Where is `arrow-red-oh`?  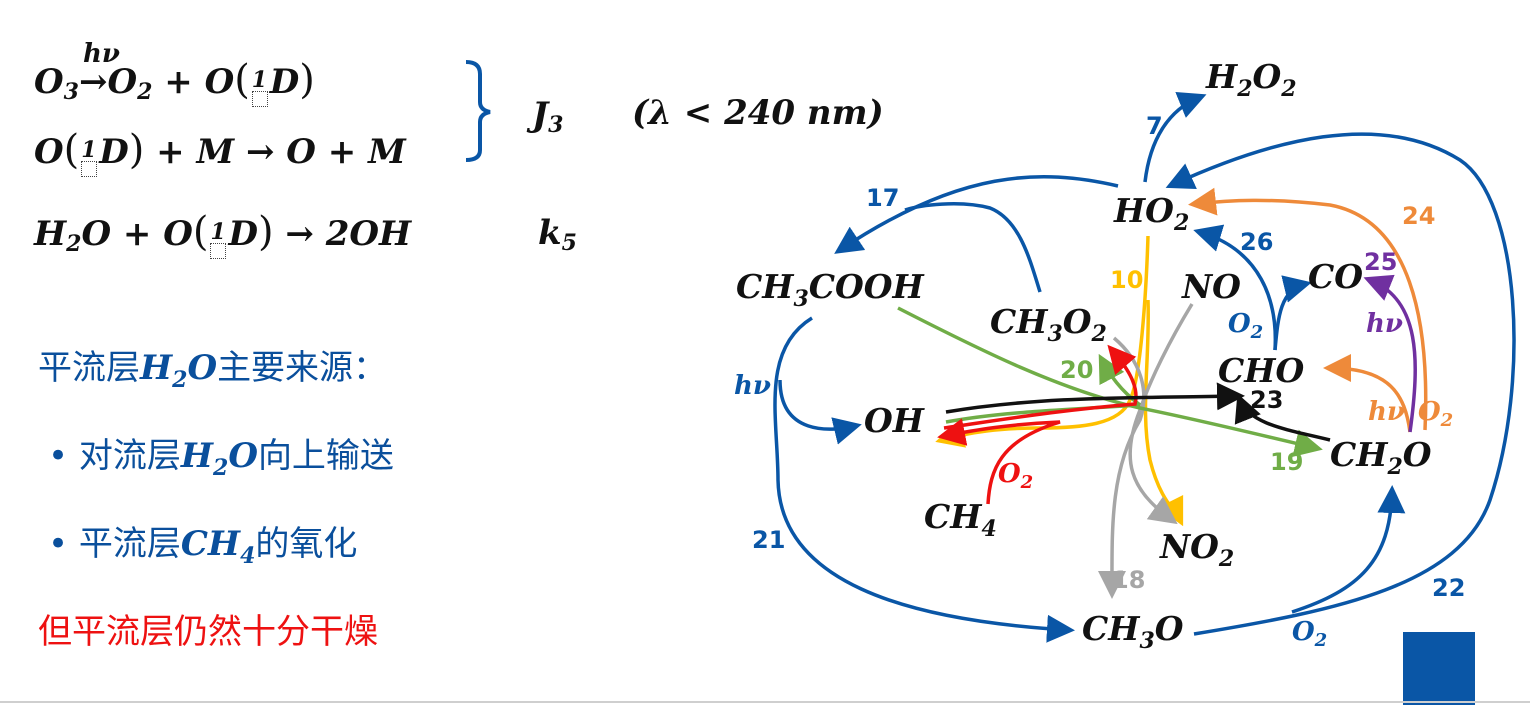
arrow-red-oh is located at coordinates (1040, 387).